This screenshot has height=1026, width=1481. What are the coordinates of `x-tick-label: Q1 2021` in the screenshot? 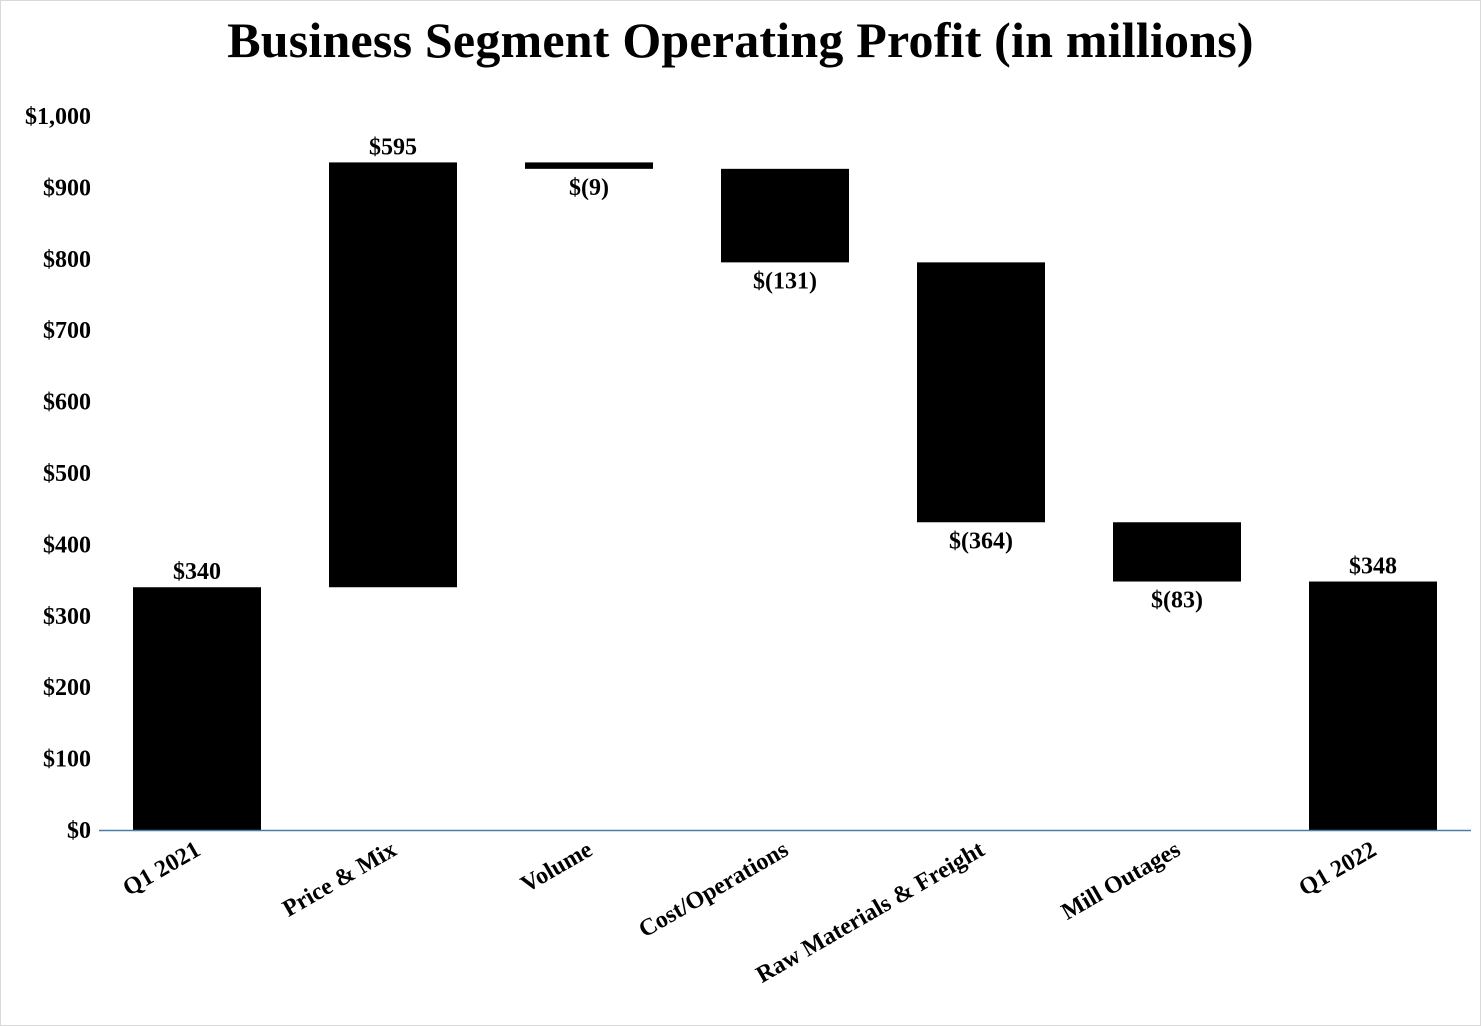 It's located at (162, 869).